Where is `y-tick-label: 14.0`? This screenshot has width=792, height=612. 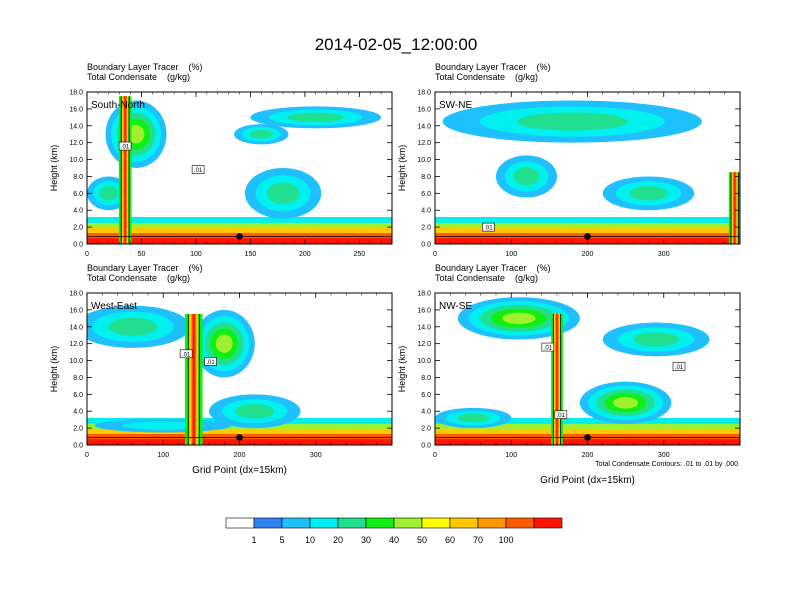 y-tick-label: 14.0 is located at coordinates (424, 126).